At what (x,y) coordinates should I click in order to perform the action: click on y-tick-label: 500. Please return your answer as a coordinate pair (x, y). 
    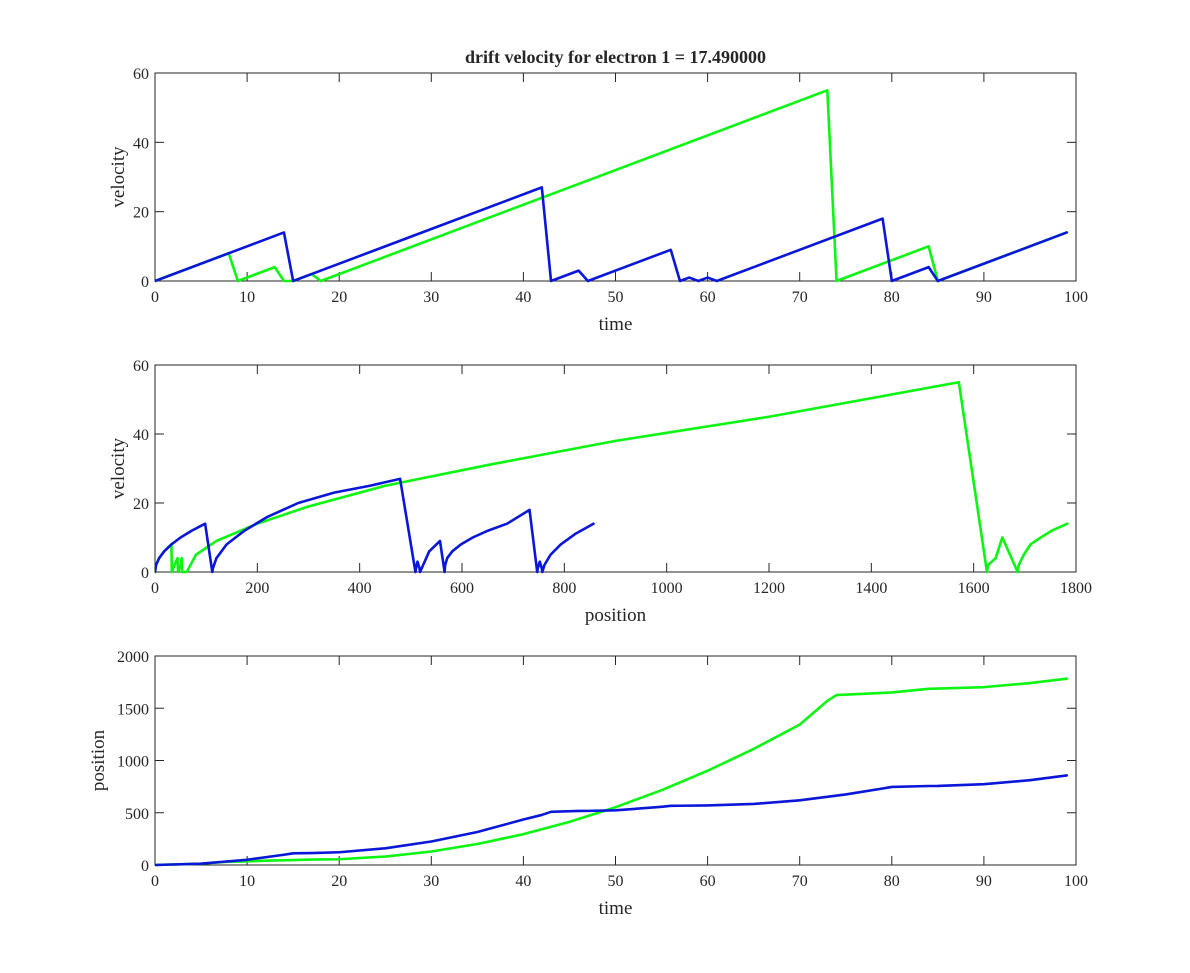
    Looking at the image, I should click on (137, 814).